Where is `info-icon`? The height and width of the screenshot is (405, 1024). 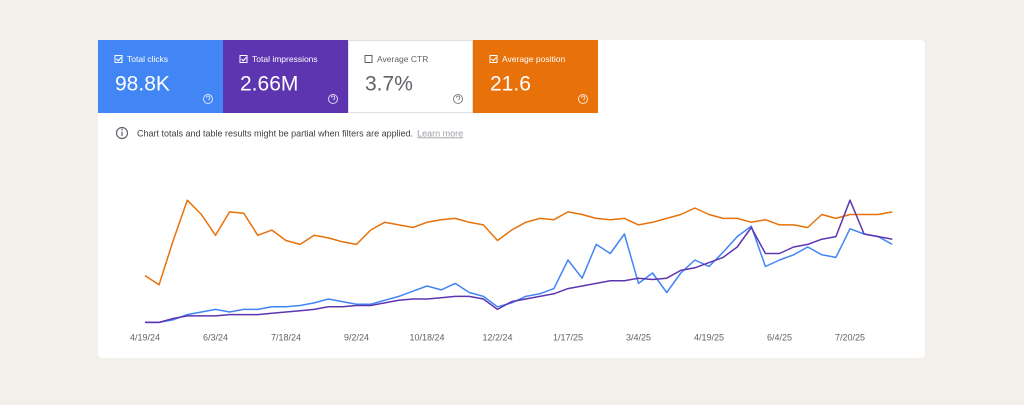
info-icon is located at coordinates (122, 133).